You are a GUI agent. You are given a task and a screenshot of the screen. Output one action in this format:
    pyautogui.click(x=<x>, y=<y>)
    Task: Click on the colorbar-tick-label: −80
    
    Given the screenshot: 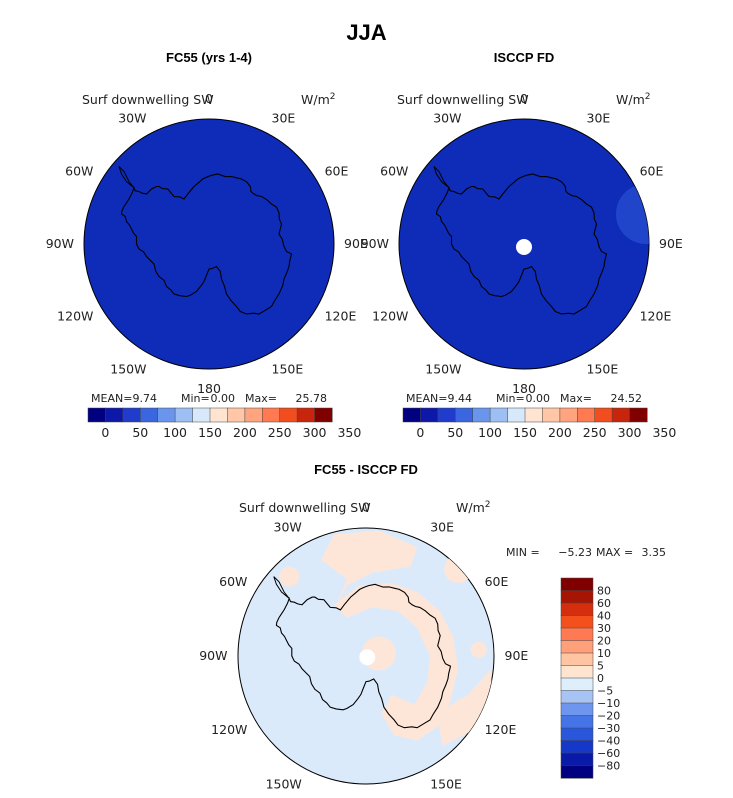 What is the action you would take?
    pyautogui.click(x=608, y=766)
    